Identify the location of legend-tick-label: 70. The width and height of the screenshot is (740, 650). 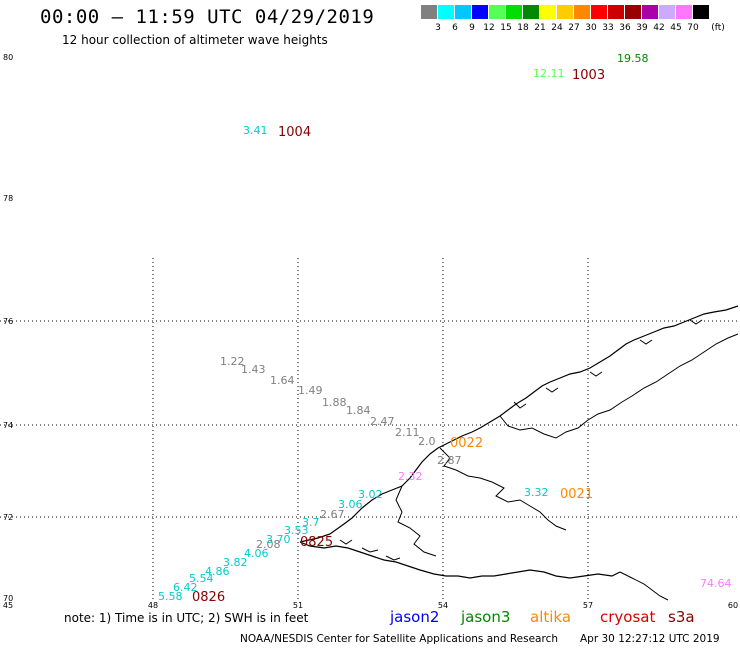
(693, 28).